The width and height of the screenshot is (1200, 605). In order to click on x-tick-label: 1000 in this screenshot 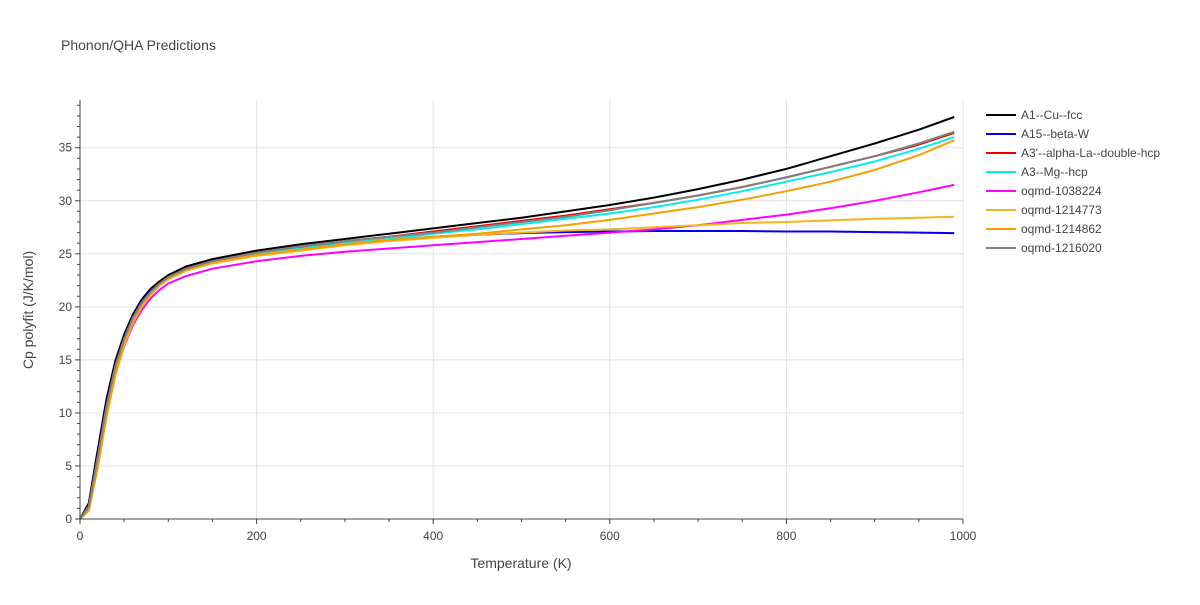, I will do `click(963, 536)`.